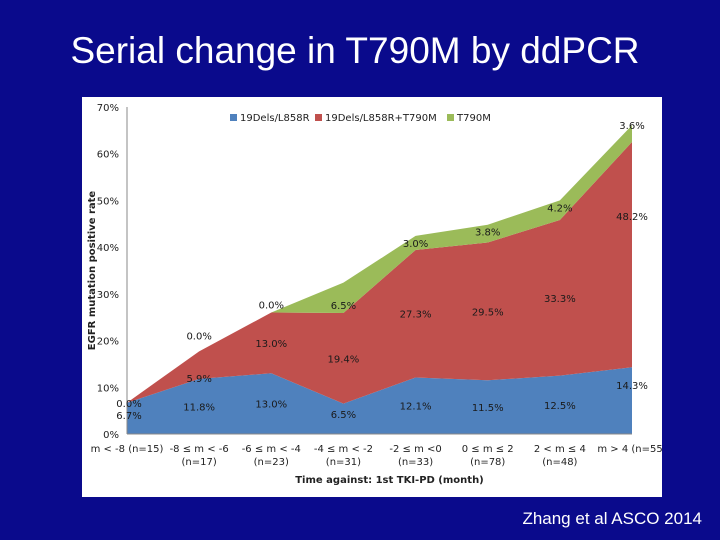 The image size is (720, 540). I want to click on legend-label: 19Dels/L858R, so click(275, 118).